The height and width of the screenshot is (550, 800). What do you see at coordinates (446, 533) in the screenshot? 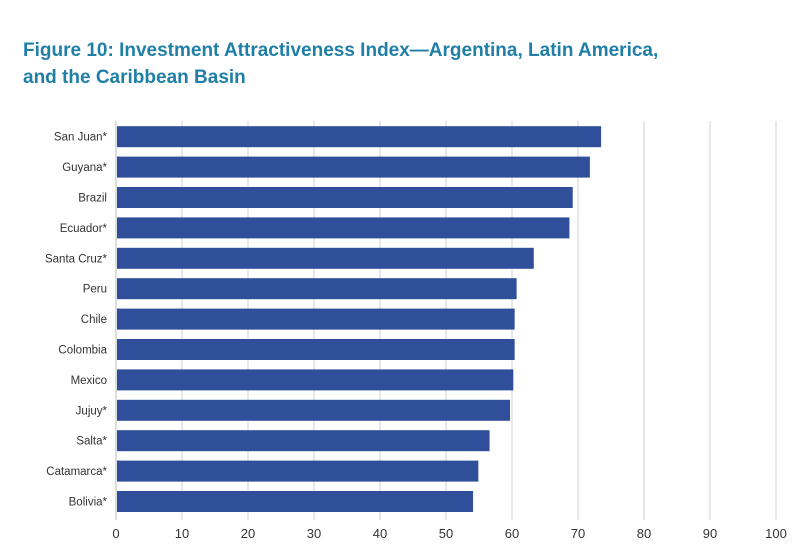
I see `x-tick-label: 50` at bounding box center [446, 533].